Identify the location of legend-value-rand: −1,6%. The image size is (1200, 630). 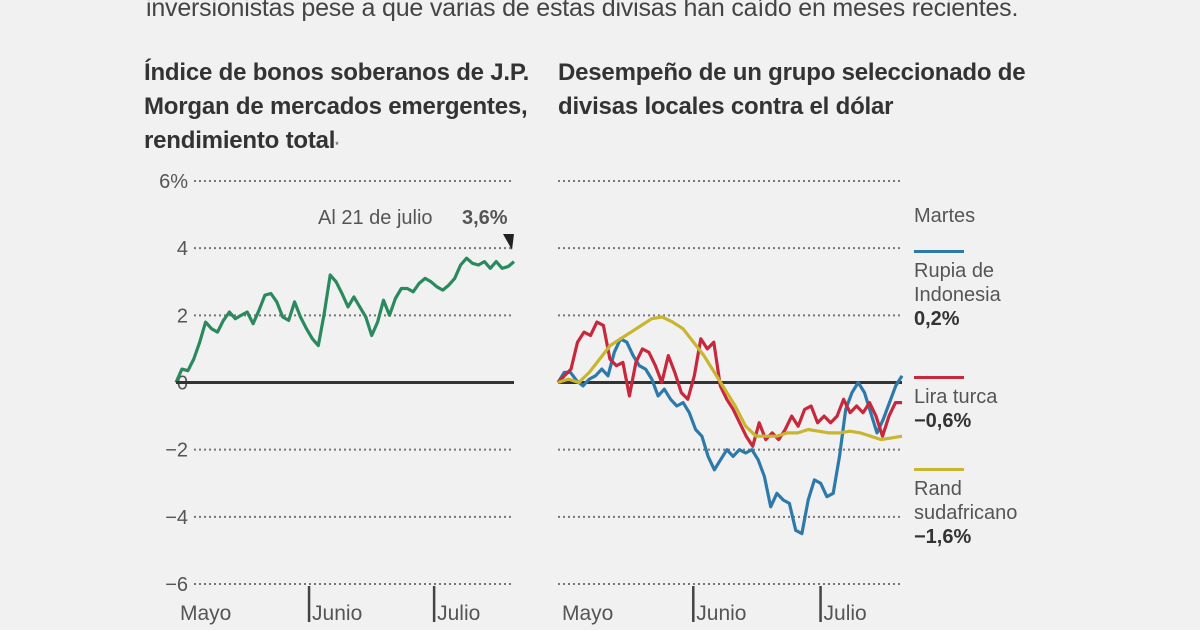
(943, 537).